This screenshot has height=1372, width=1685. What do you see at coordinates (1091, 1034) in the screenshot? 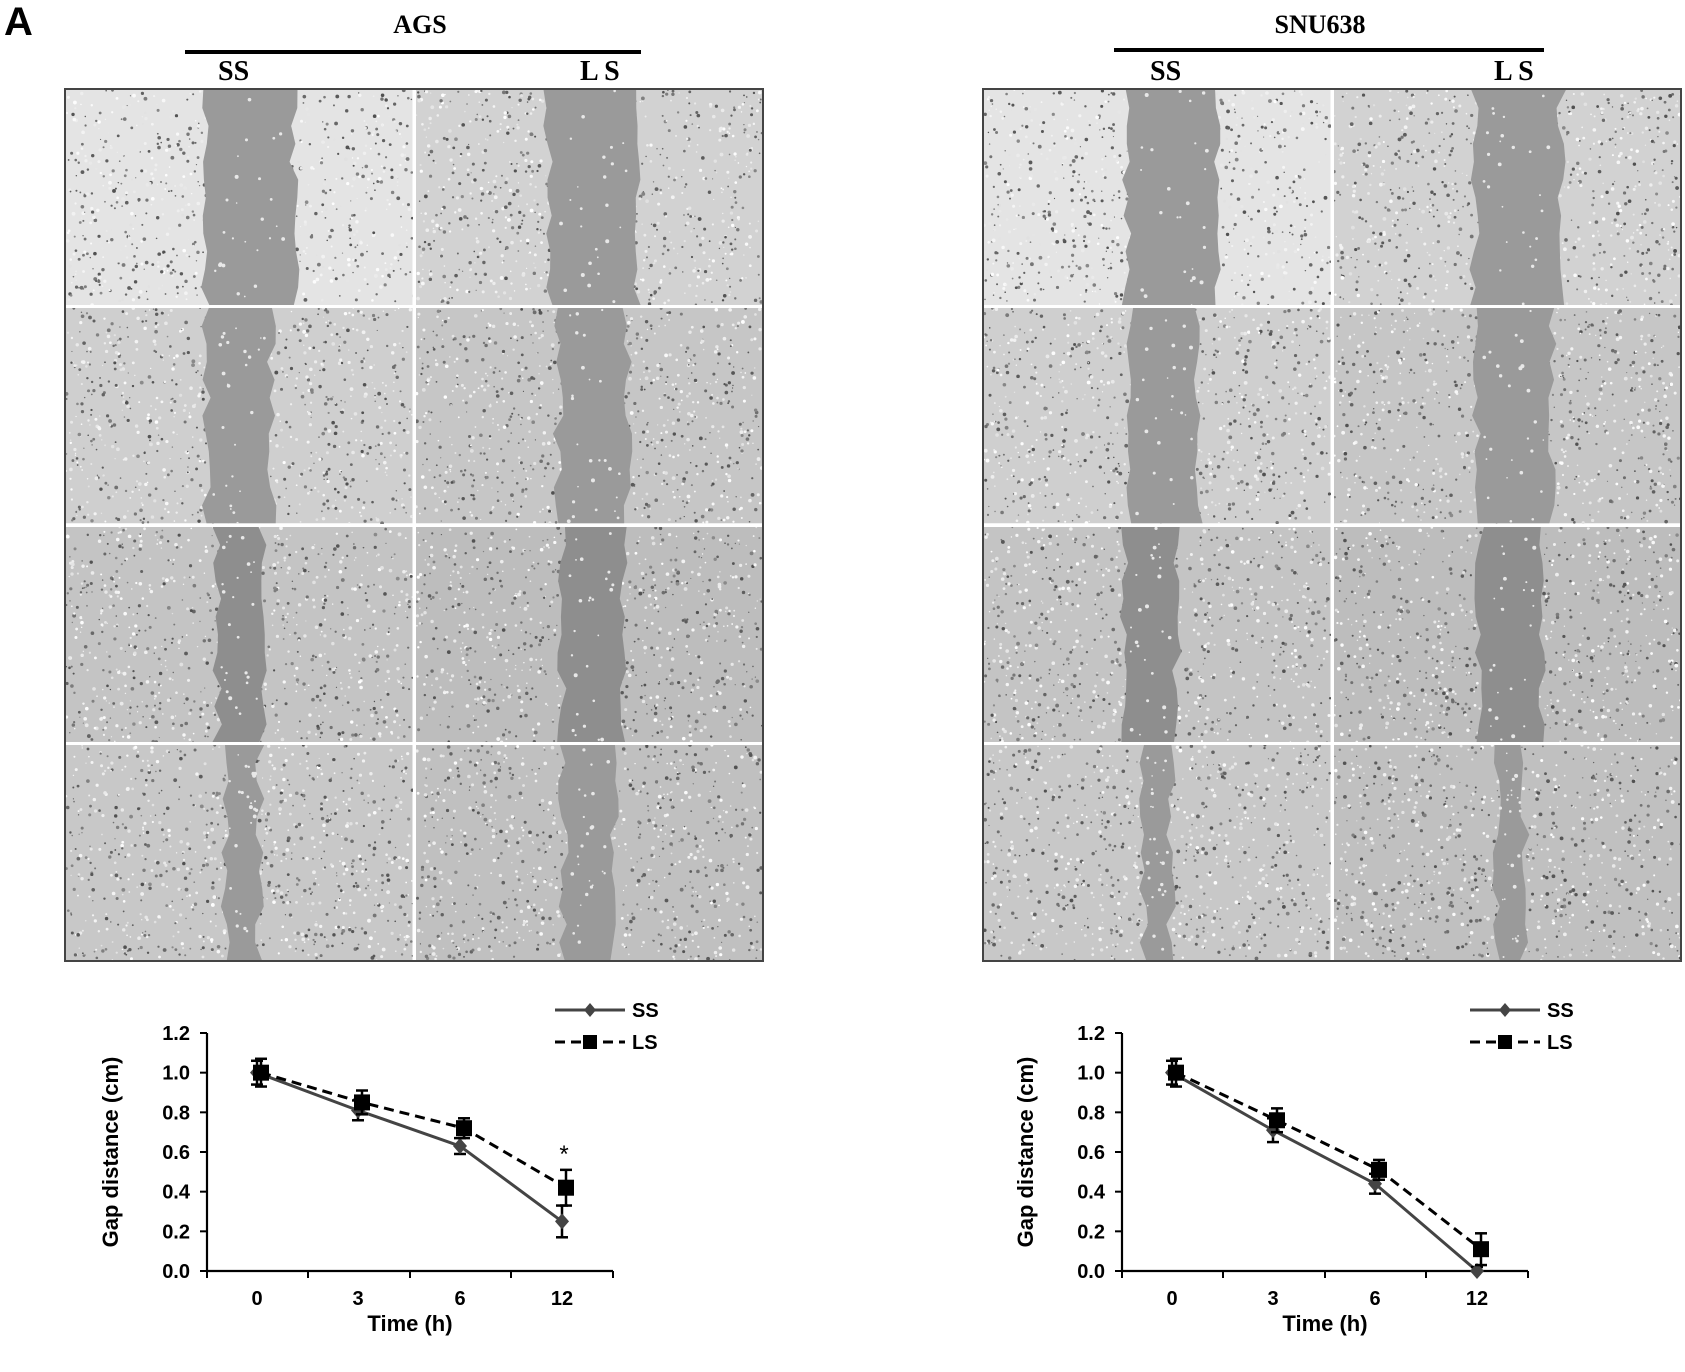
I see `chart-right-y-tick-label: 1.2` at bounding box center [1091, 1034].